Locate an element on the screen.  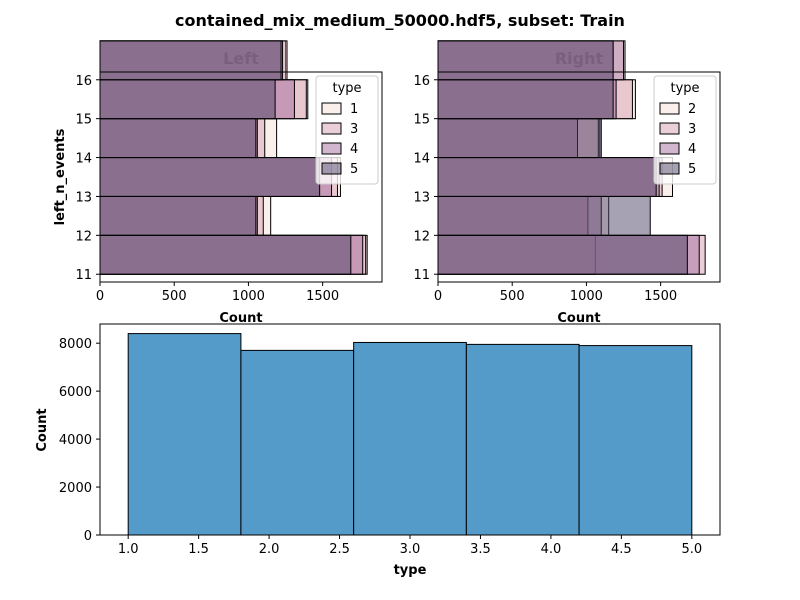
left-y-axis-label: left_n_events is located at coordinates (60, 176).